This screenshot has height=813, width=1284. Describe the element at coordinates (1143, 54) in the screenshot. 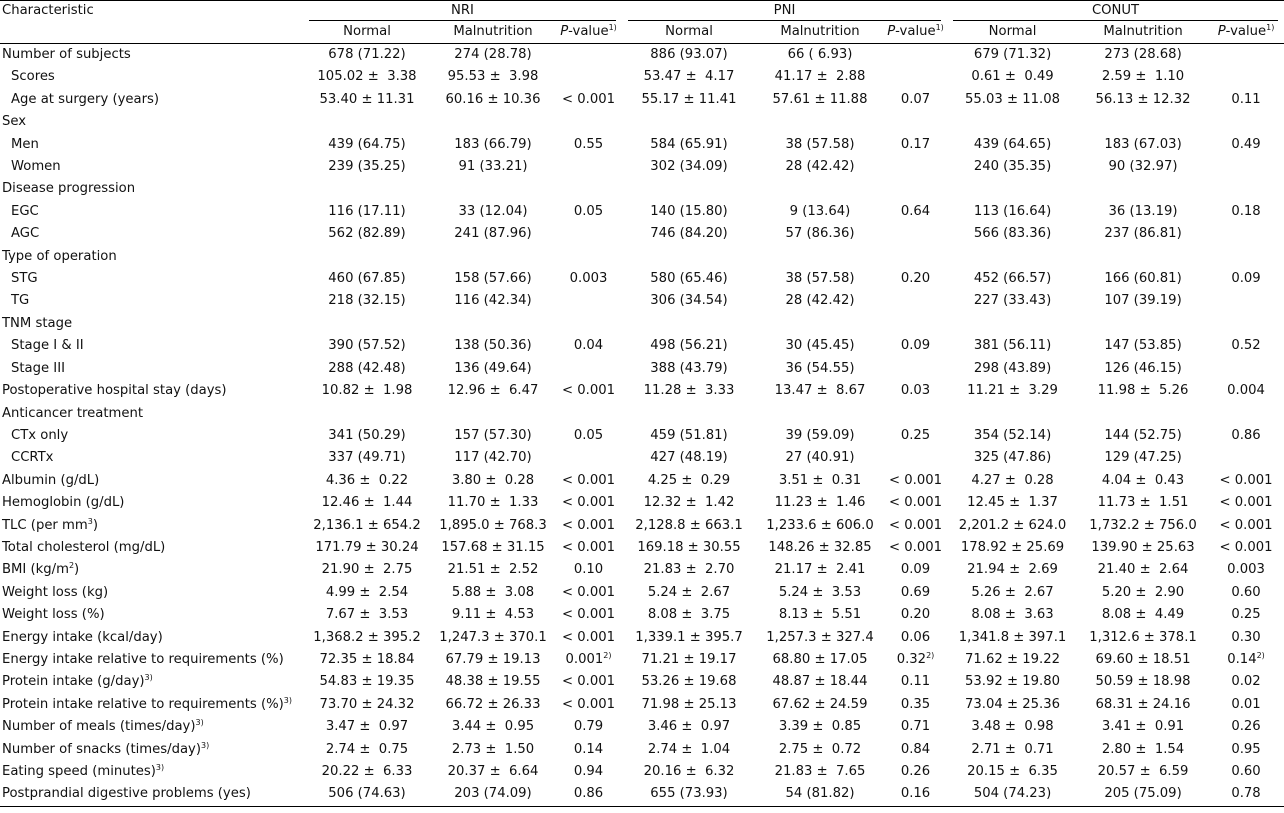

I see `value-cell: 273 (28.68)` at that location.